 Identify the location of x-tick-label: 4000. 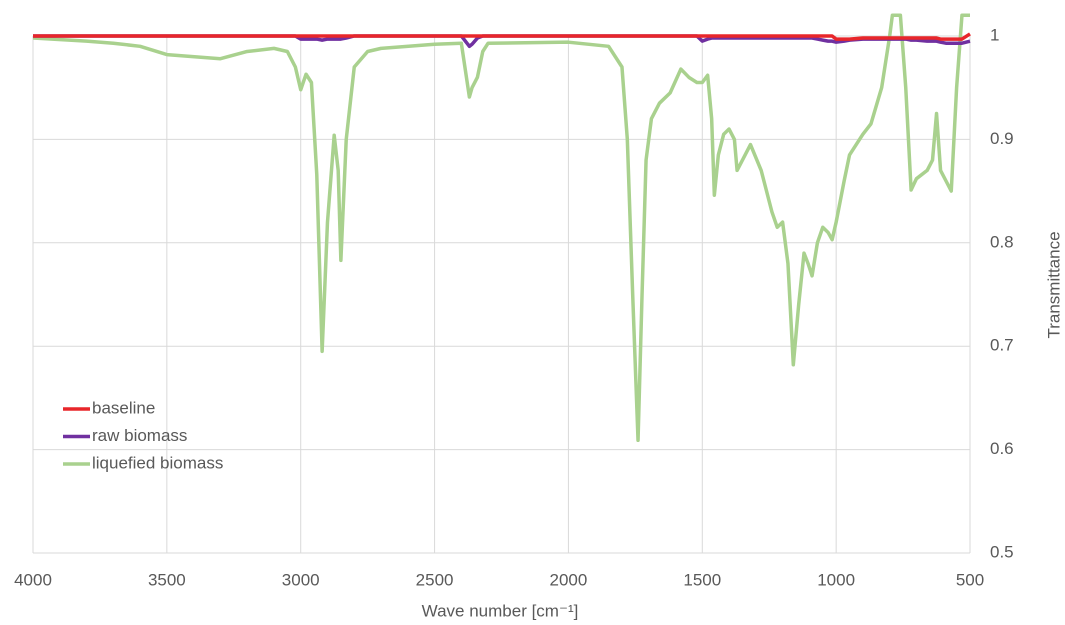
(33, 579).